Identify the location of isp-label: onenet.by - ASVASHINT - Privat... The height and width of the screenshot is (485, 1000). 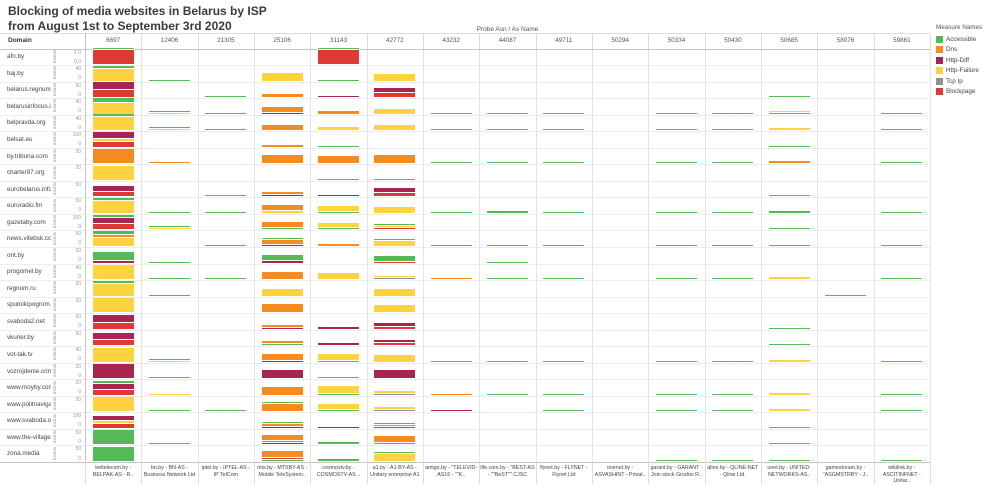
(620, 471).